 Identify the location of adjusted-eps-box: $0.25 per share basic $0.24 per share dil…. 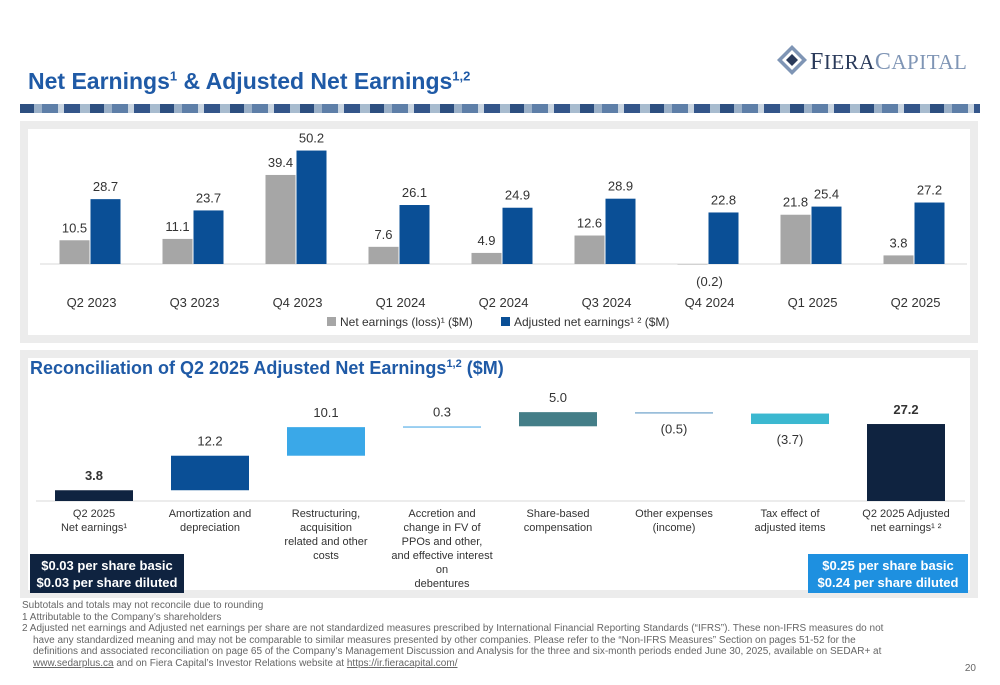
(888, 573).